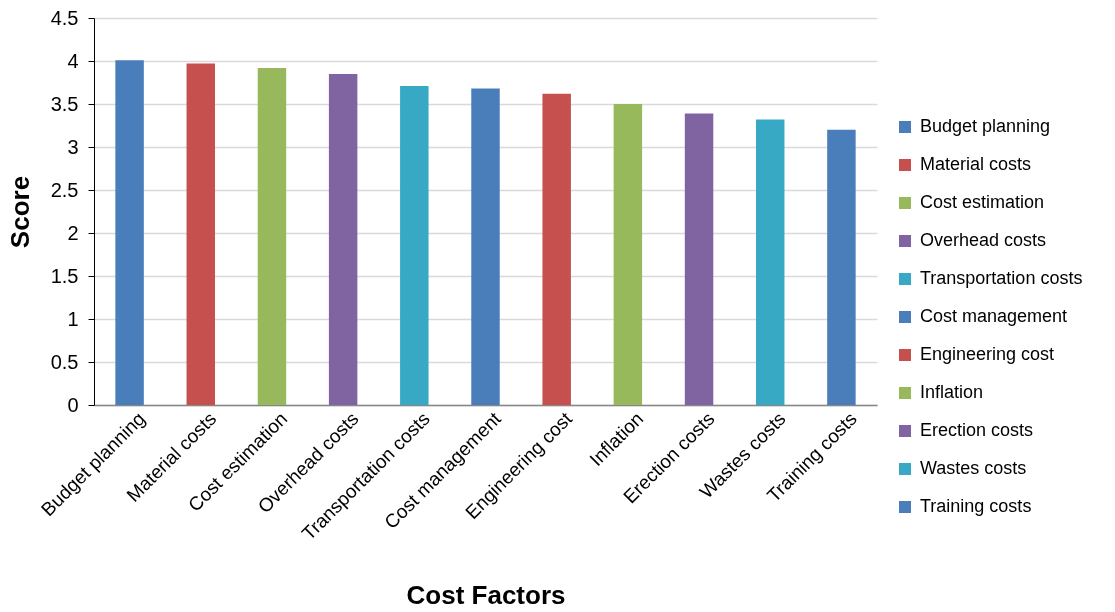  What do you see at coordinates (73, 146) in the screenshot?
I see `y-tick-label: 3` at bounding box center [73, 146].